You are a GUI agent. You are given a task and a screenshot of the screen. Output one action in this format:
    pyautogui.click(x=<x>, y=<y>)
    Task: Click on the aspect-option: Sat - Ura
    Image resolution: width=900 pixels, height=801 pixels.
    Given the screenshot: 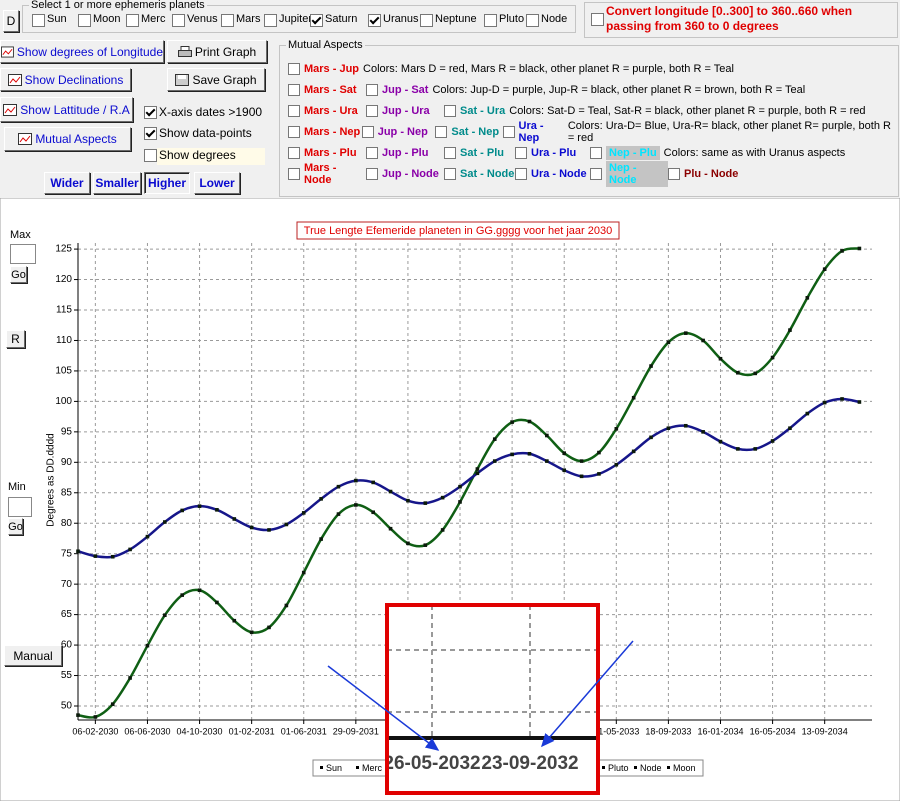 What is the action you would take?
    pyautogui.click(x=474, y=111)
    